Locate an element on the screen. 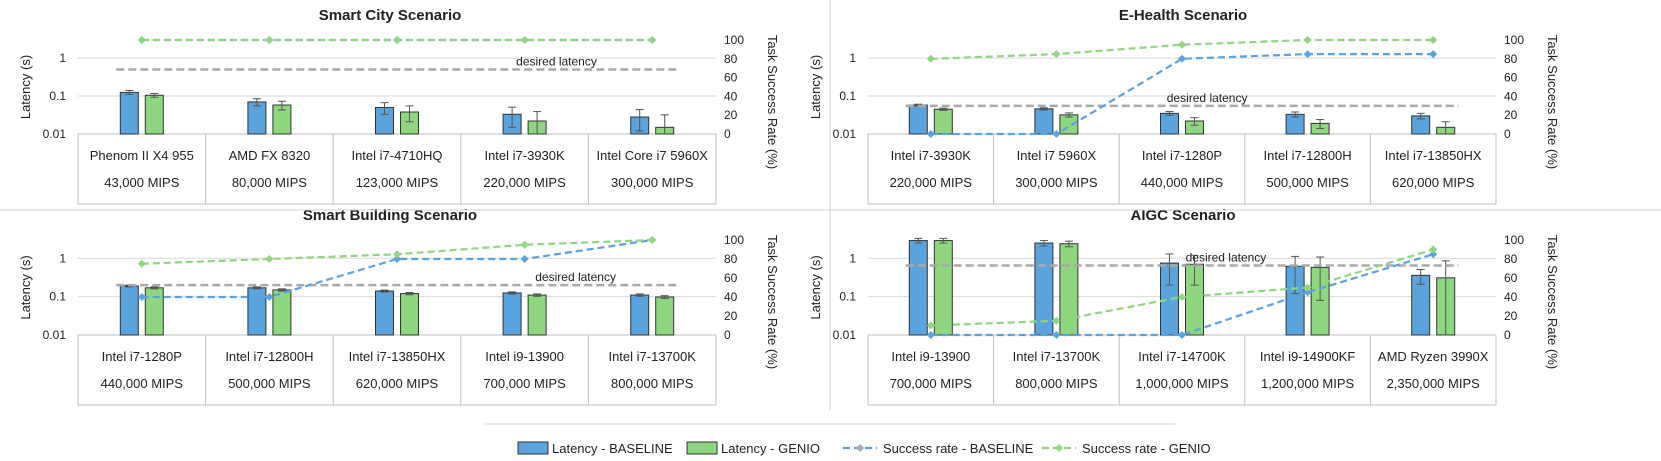 The height and width of the screenshot is (461, 1661). x-category-label: AMD FX 8320 is located at coordinates (270, 155).